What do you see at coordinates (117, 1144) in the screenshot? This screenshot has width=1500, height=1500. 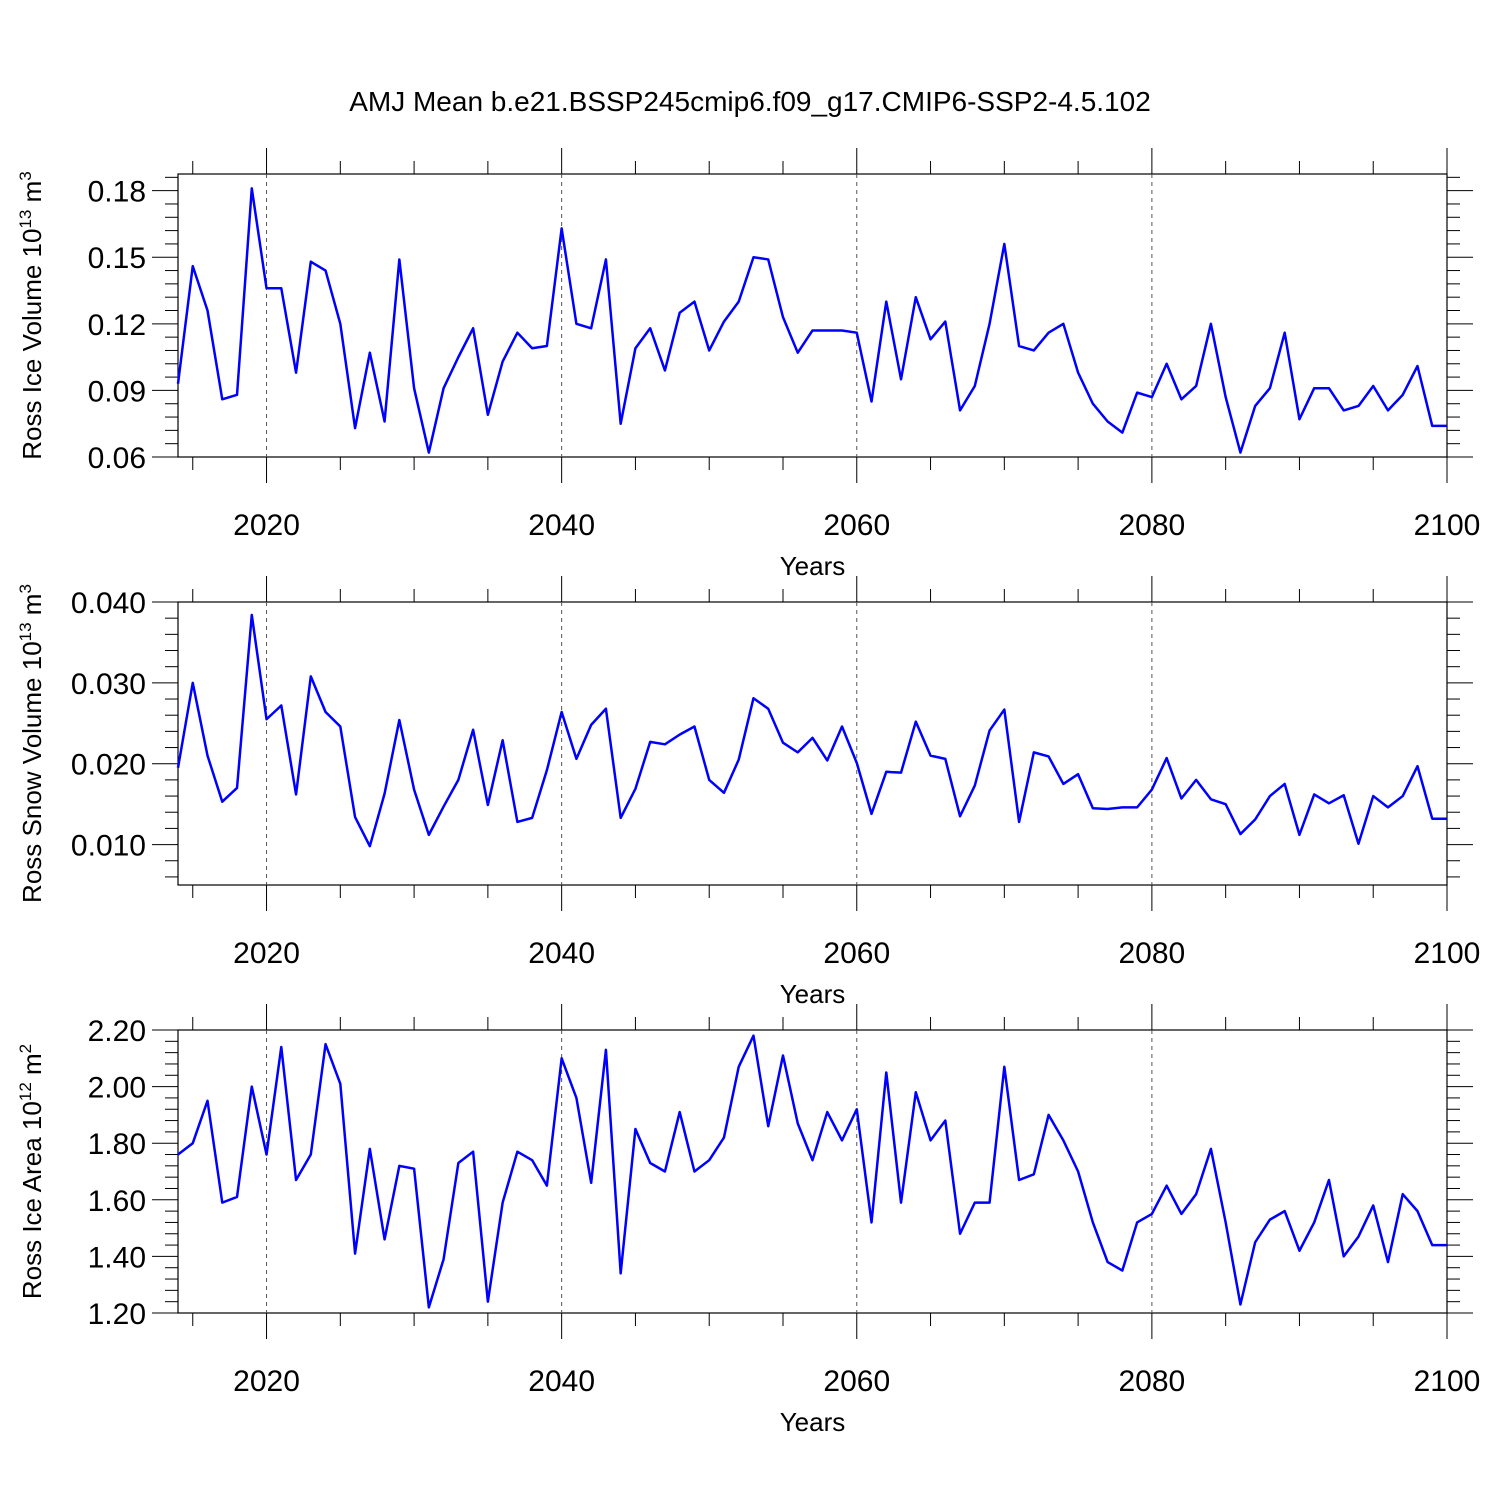 I see `y-tick-label: 1.80` at bounding box center [117, 1144].